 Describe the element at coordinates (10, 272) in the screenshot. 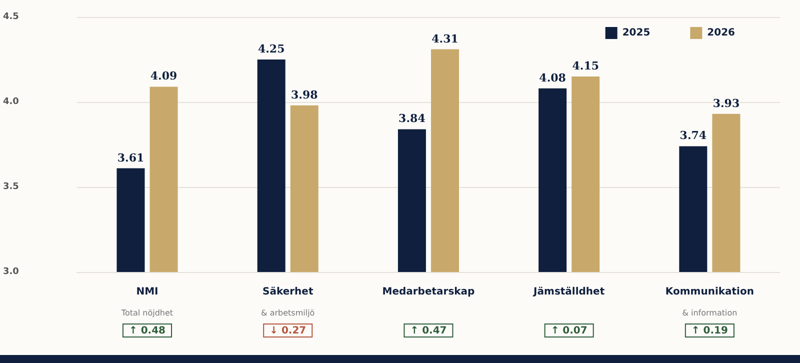

I see `y-tick-label: 3.0` at that location.